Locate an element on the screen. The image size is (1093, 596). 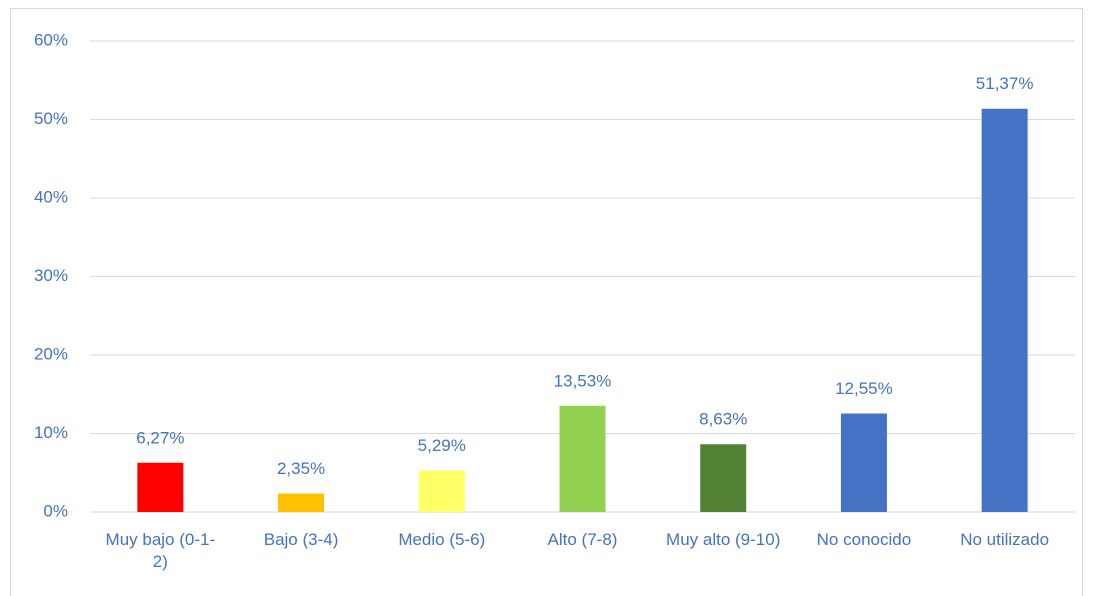
y-tick-label: 50% is located at coordinates (51, 118).